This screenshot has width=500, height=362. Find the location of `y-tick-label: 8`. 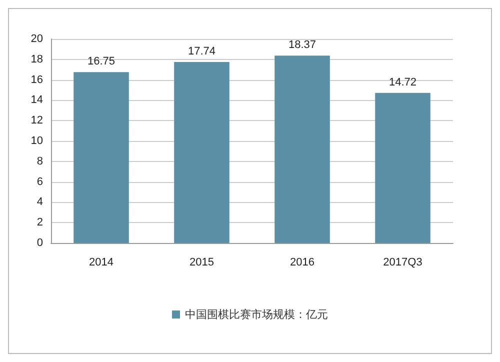

y-tick-label: 8 is located at coordinates (39, 161).